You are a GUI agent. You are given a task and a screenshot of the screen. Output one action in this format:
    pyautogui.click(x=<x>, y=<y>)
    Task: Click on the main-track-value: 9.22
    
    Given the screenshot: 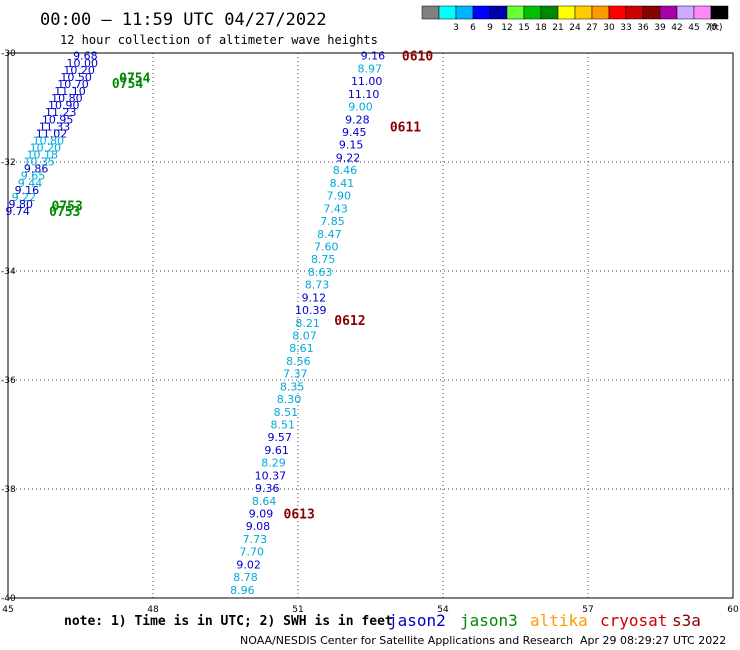 What is the action you would take?
    pyautogui.click(x=348, y=157)
    